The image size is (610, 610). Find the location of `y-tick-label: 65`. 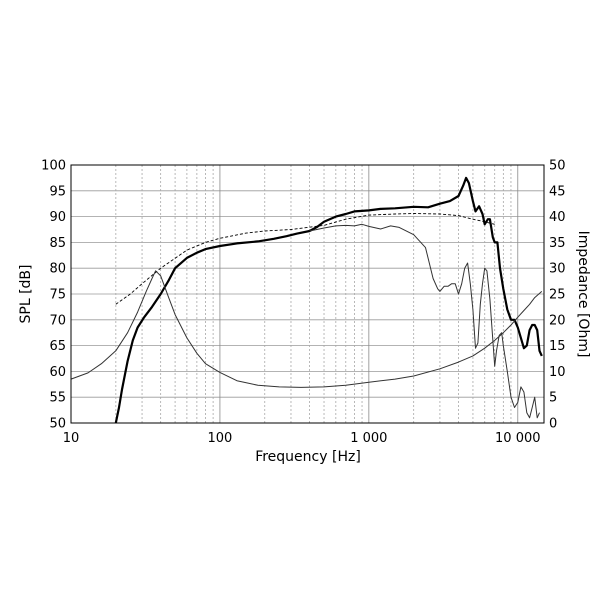

y-tick-label: 65 is located at coordinates (57, 346).